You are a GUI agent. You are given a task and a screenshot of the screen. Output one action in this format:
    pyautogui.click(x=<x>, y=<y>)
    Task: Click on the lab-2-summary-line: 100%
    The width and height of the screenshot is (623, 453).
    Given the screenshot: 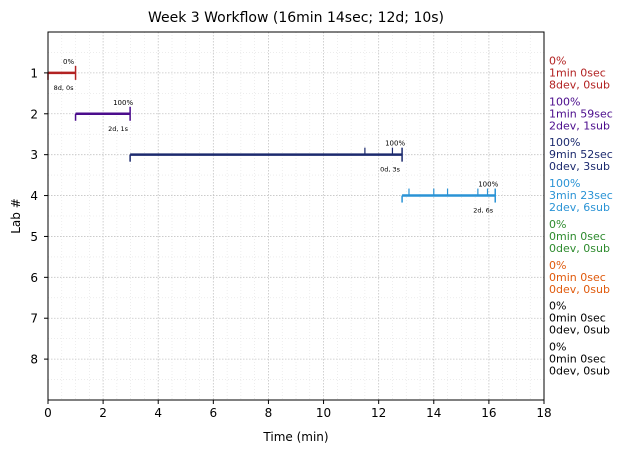 What is the action you would take?
    pyautogui.click(x=564, y=101)
    